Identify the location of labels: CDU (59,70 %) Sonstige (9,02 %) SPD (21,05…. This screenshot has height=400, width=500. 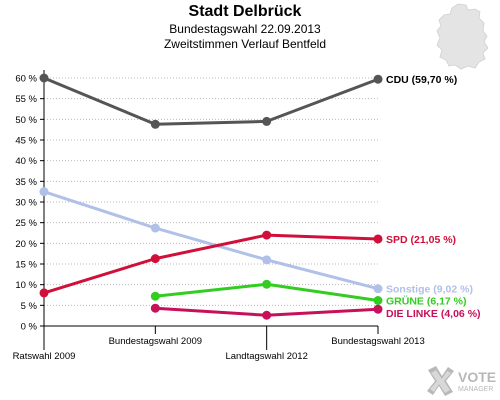
(433, 197).